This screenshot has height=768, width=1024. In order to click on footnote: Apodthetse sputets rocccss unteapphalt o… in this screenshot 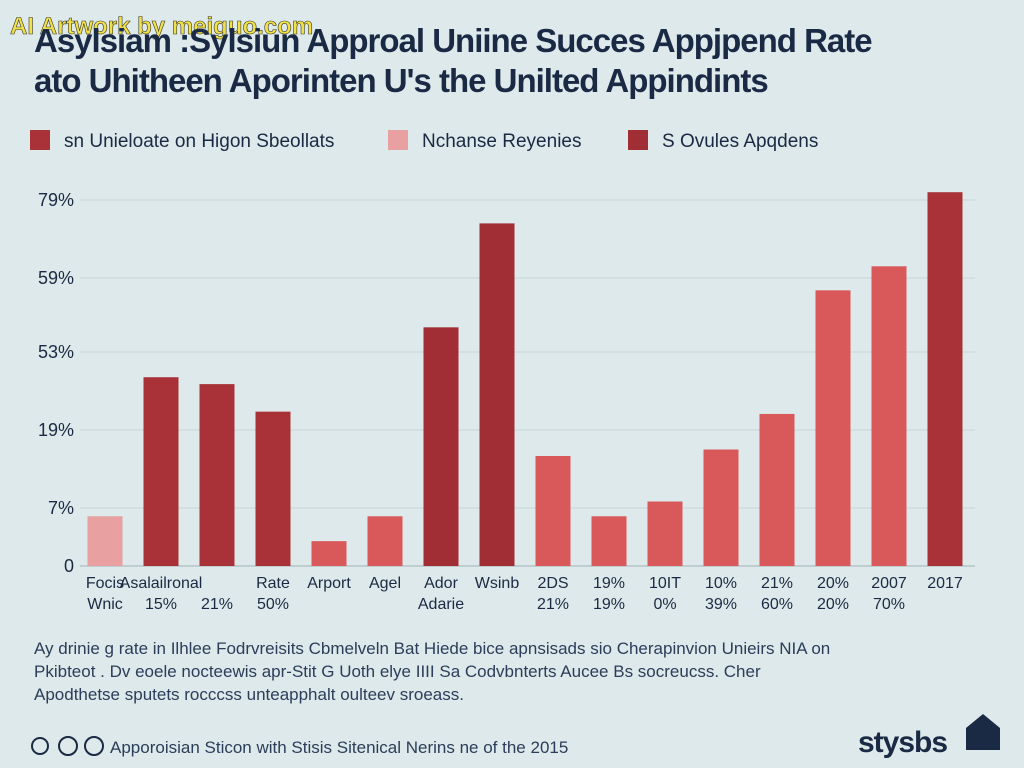, I will do `click(249, 694)`.